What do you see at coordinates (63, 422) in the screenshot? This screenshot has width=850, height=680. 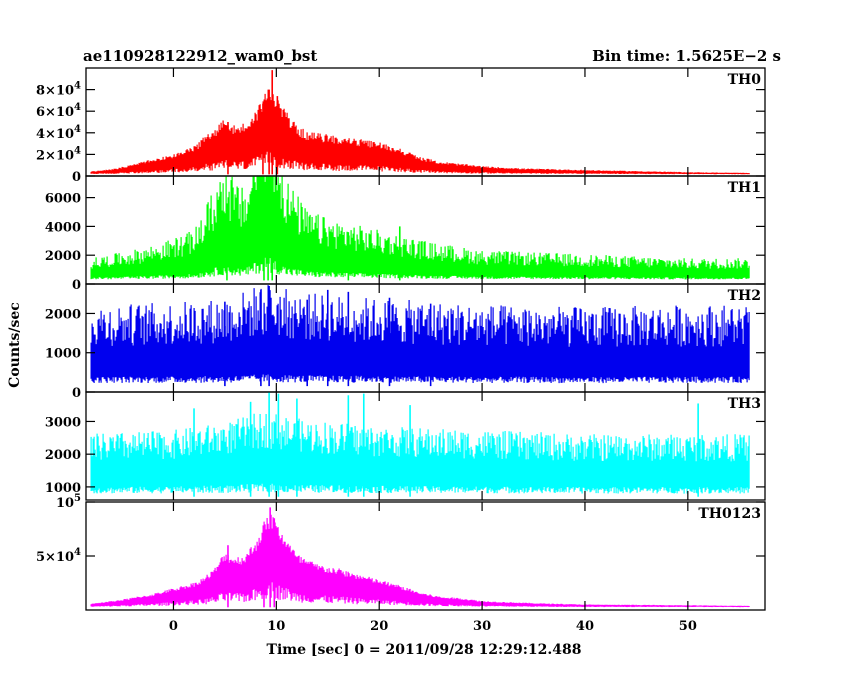 I see `y-tick-label: 3000` at bounding box center [63, 422].